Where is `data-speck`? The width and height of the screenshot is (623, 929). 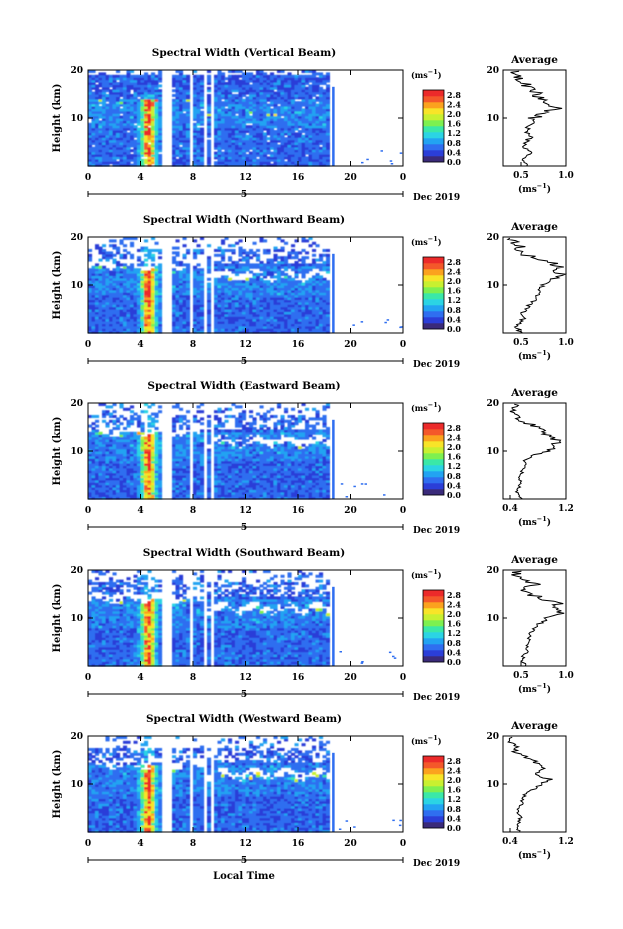
data-speck is located at coordinates (401, 153).